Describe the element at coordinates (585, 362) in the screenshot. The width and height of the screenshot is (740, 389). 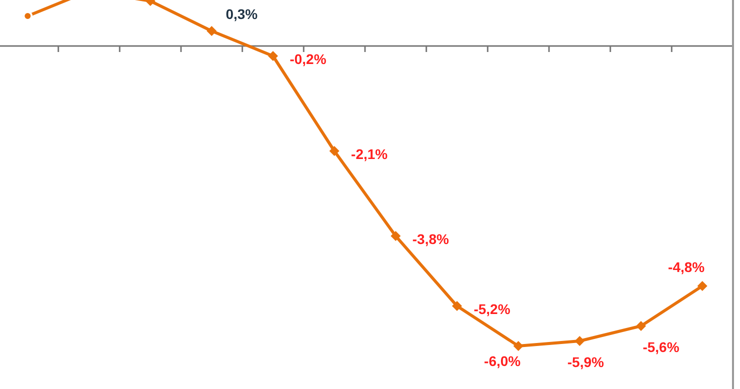
I see `data-label: -5,9%` at that location.